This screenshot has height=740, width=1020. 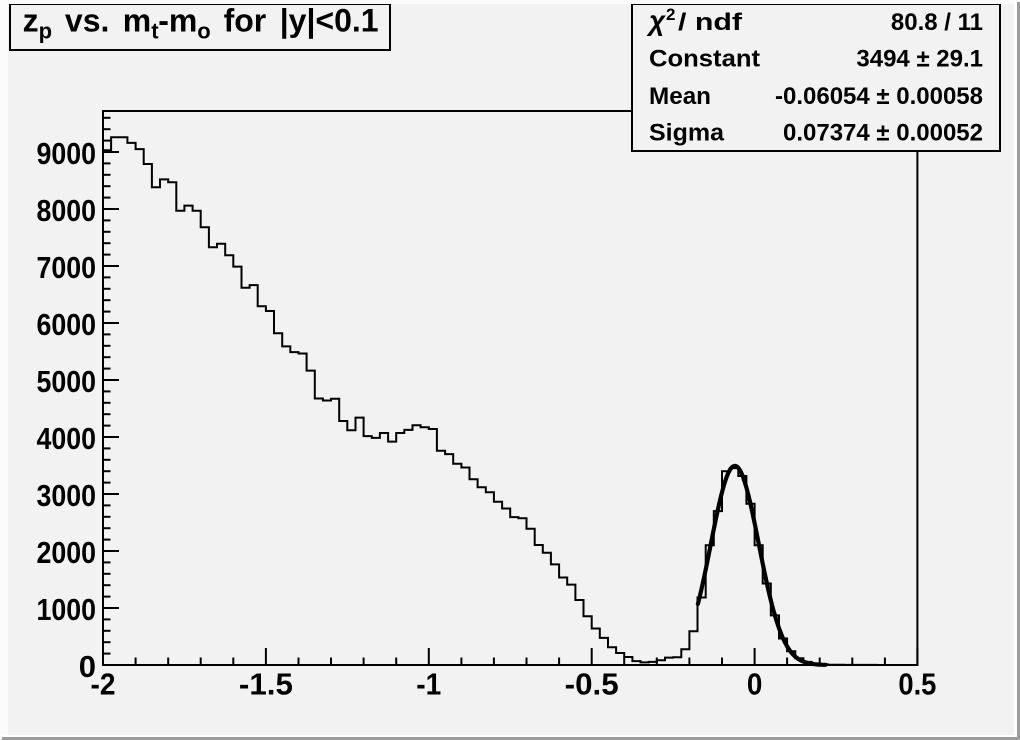 What do you see at coordinates (656, 20) in the screenshot?
I see `svg-text: χ` at bounding box center [656, 20].